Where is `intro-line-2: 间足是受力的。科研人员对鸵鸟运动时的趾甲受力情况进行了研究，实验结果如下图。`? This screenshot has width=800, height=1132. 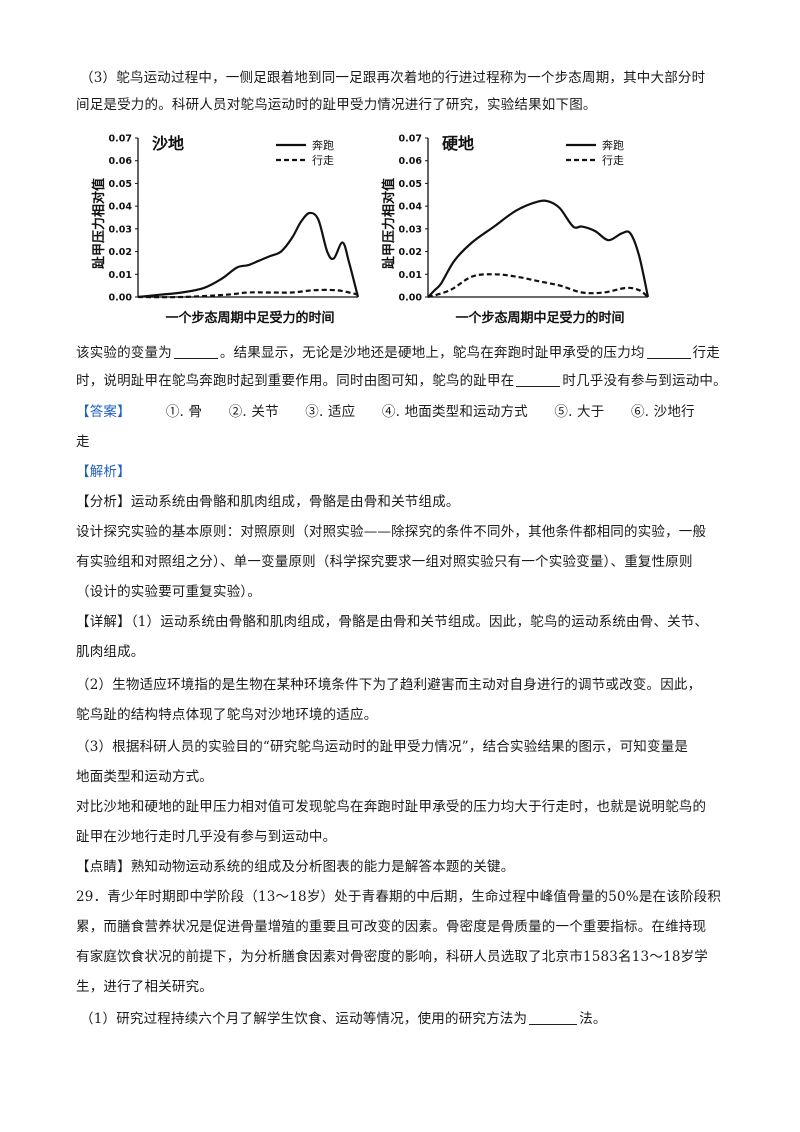
intro-line-2: 间足是受力的。科研人员对鸵鸟运动时的趾甲受力情况进行了研究，实验结果如下图。 is located at coordinates (336, 105).